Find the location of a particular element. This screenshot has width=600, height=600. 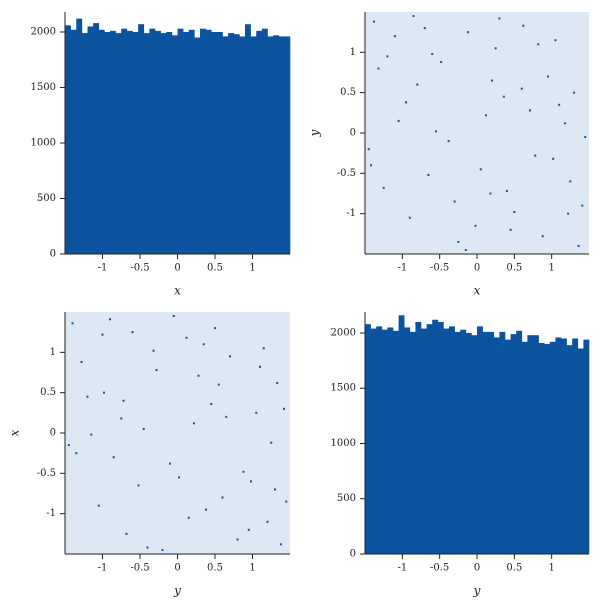

y-tick-label: 2000 is located at coordinates (343, 332).